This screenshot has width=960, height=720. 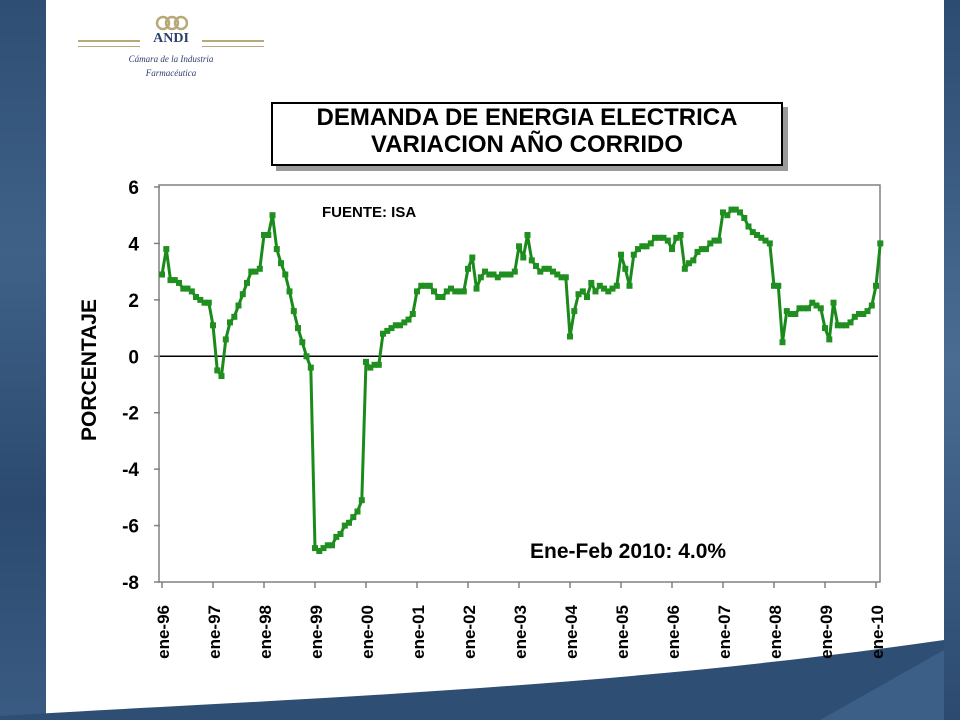 I want to click on source-annotation: FUENTE: ISA, so click(x=369, y=212).